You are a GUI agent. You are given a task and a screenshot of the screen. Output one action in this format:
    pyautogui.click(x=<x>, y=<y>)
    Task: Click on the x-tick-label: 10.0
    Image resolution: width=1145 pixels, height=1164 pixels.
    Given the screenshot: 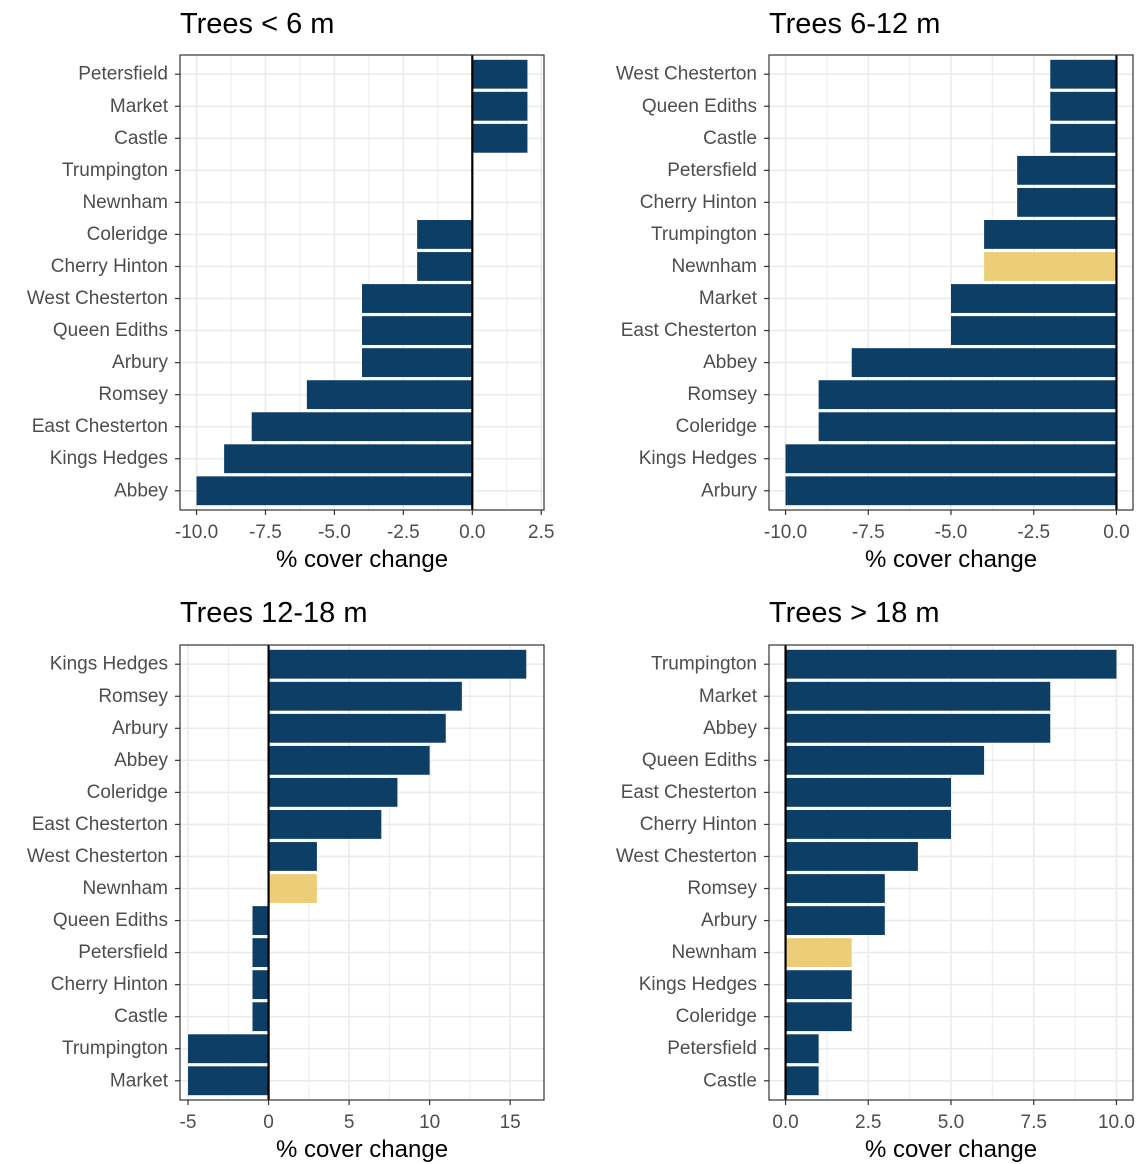 What is the action you would take?
    pyautogui.click(x=1116, y=1122)
    